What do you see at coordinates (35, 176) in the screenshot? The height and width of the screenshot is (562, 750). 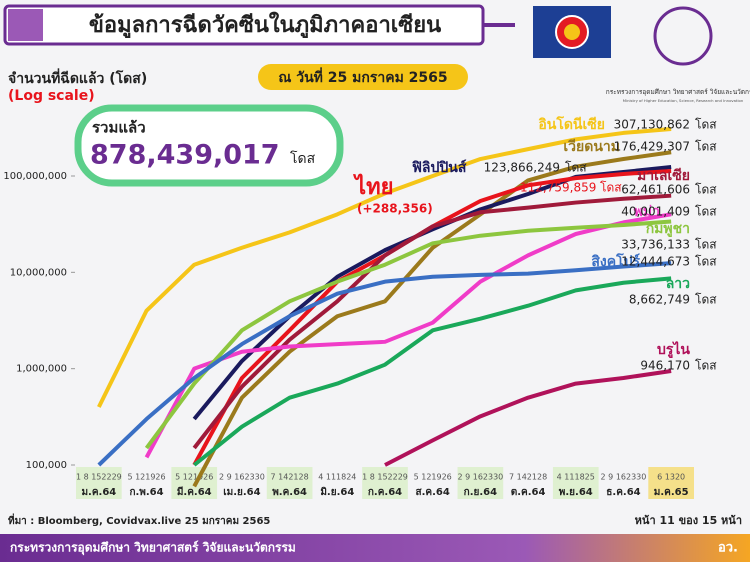 I see `y-tick-label: 100,000,000` at bounding box center [35, 176].